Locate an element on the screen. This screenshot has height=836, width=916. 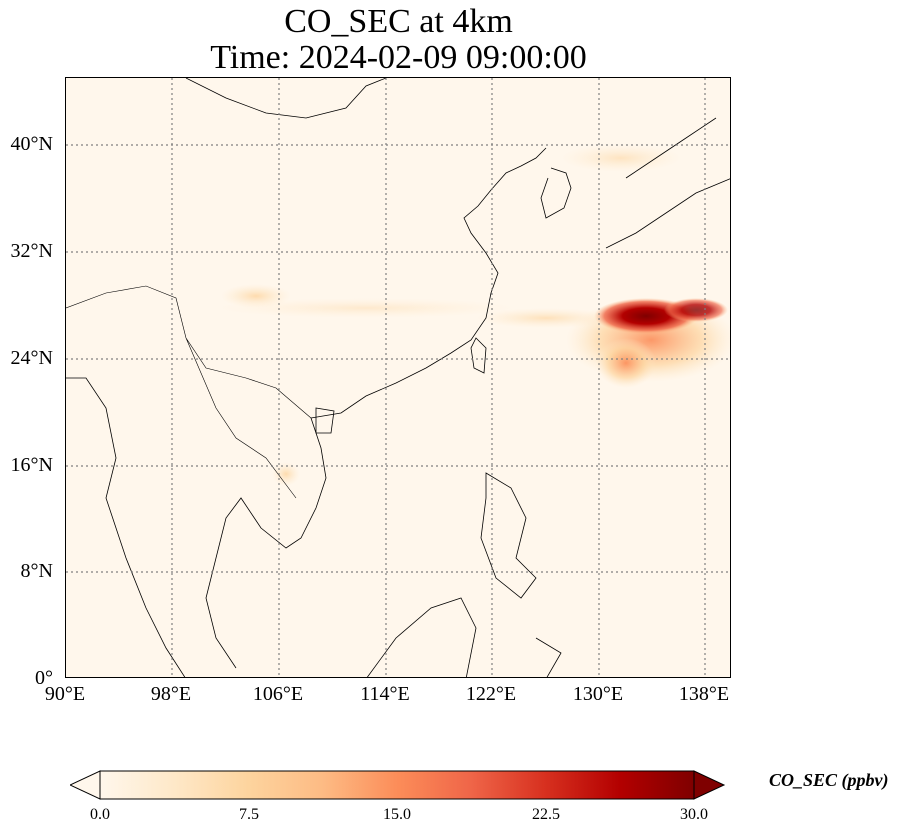
borneo is located at coordinates (421, 637).